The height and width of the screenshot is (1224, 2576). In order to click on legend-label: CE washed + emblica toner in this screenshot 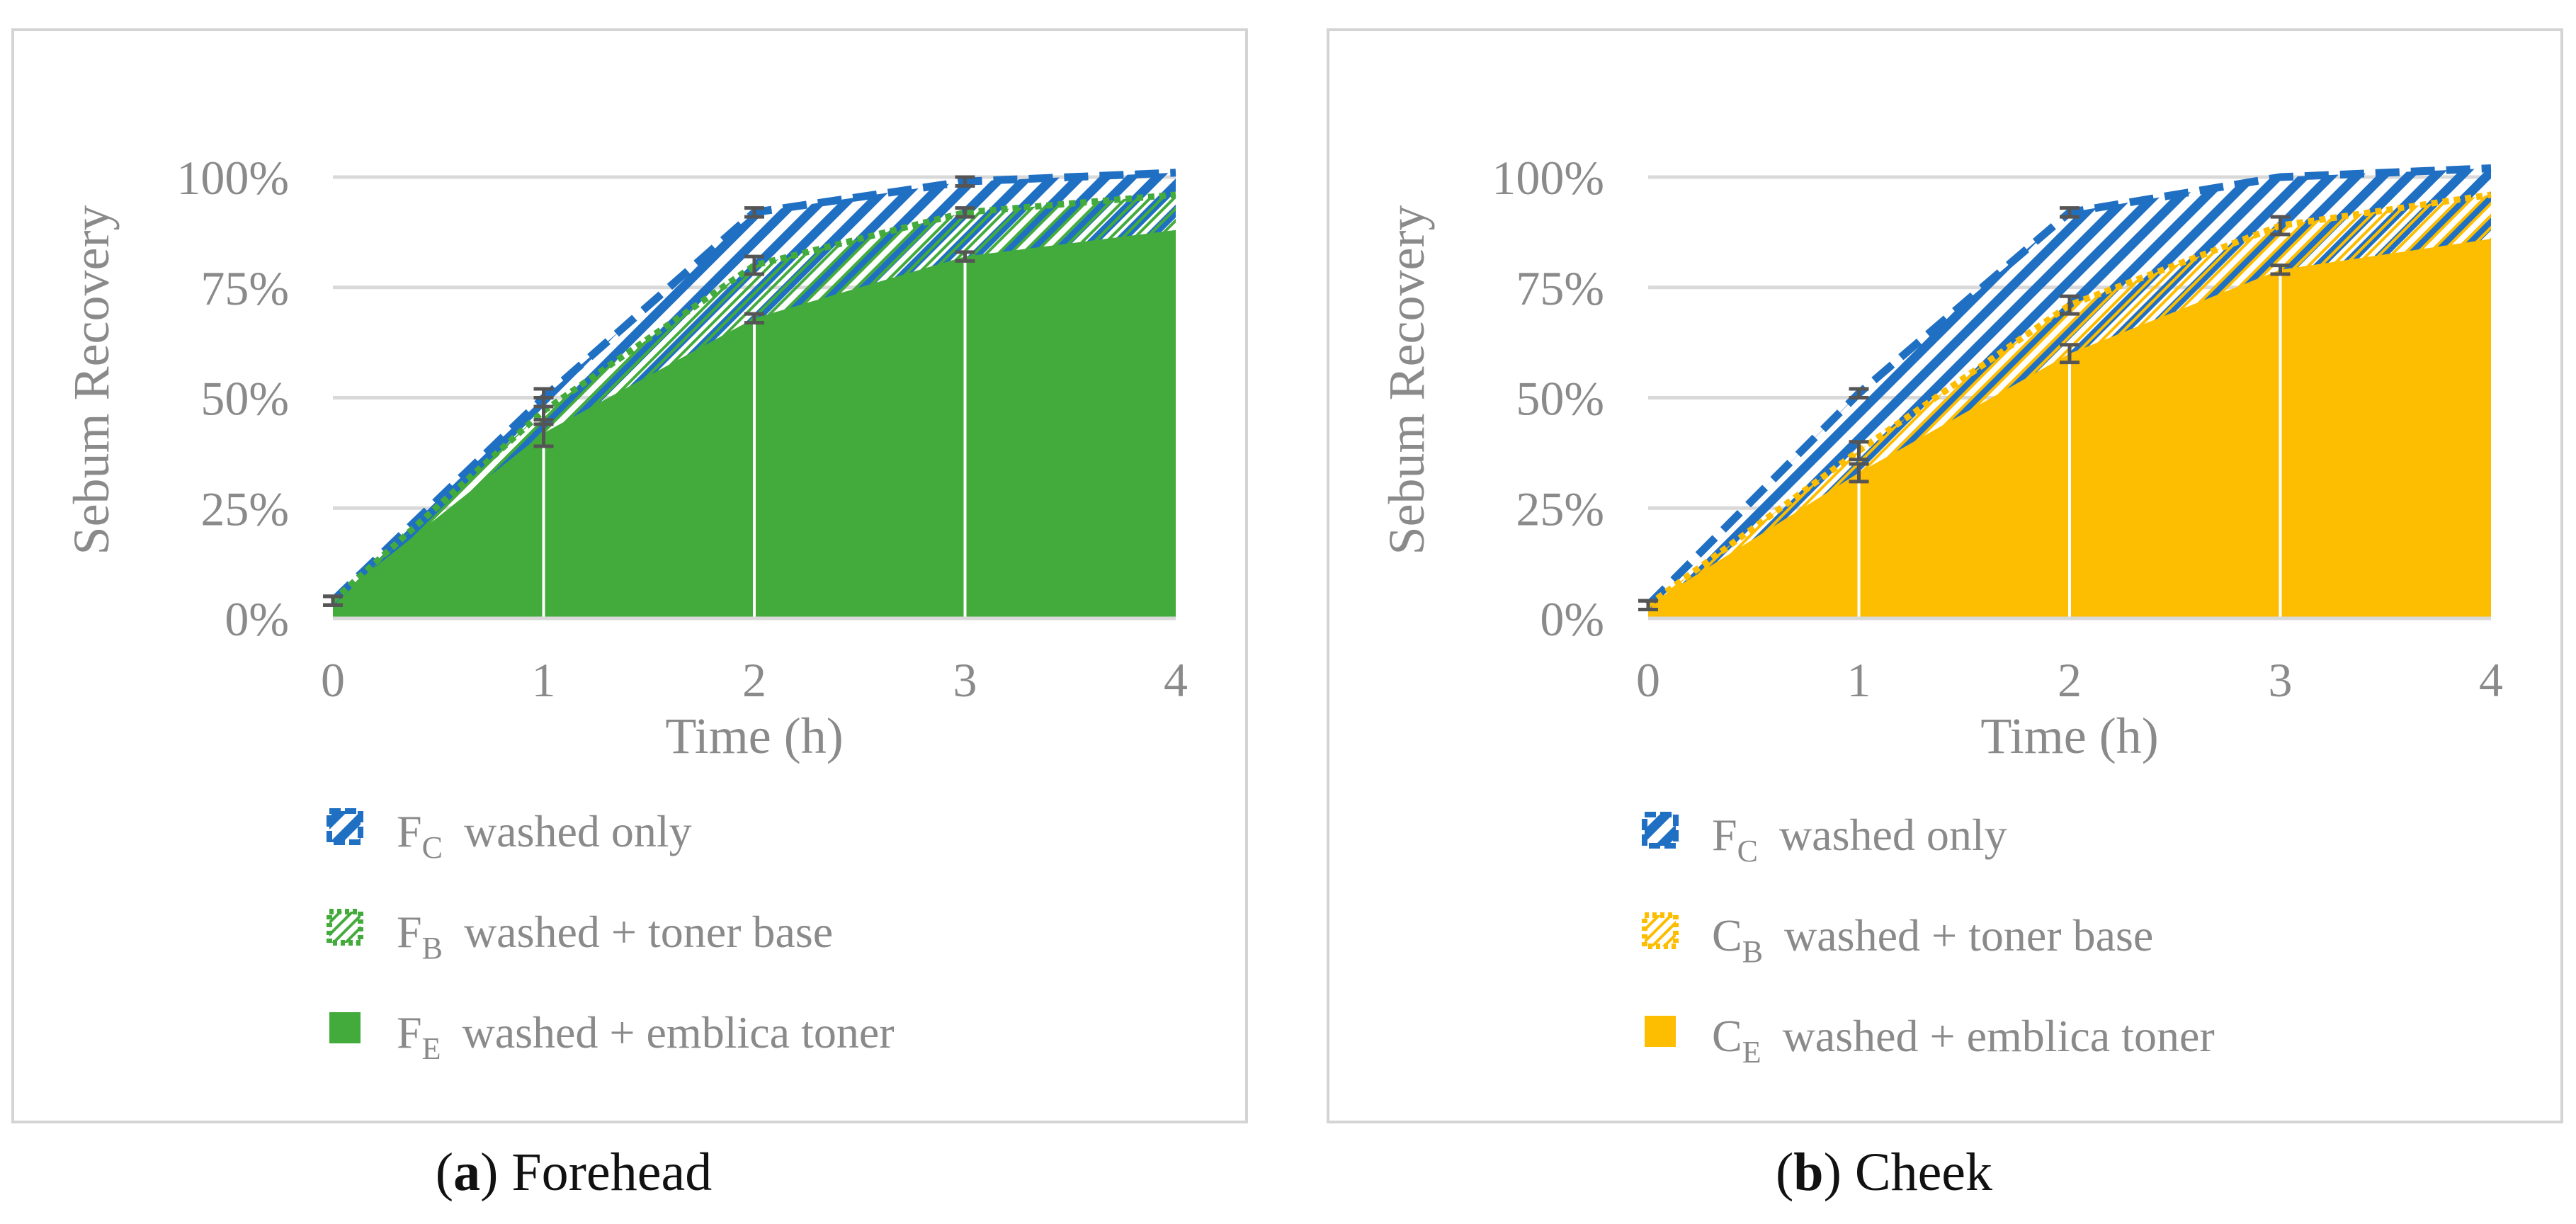, I will do `click(1963, 1040)`.